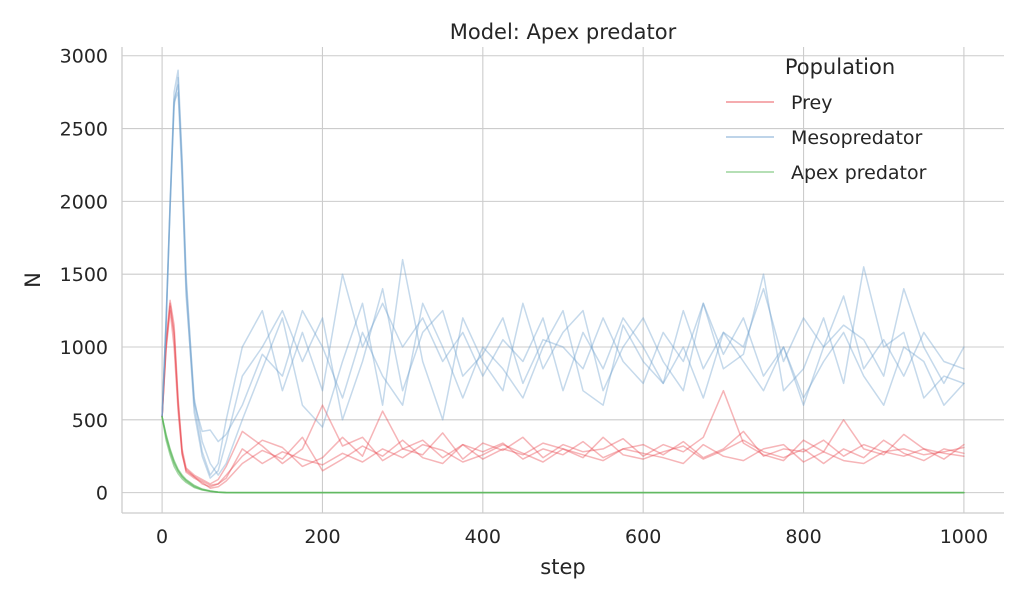  Describe the element at coordinates (84, 348) in the screenshot. I see `y-tick-label: 1000` at that location.